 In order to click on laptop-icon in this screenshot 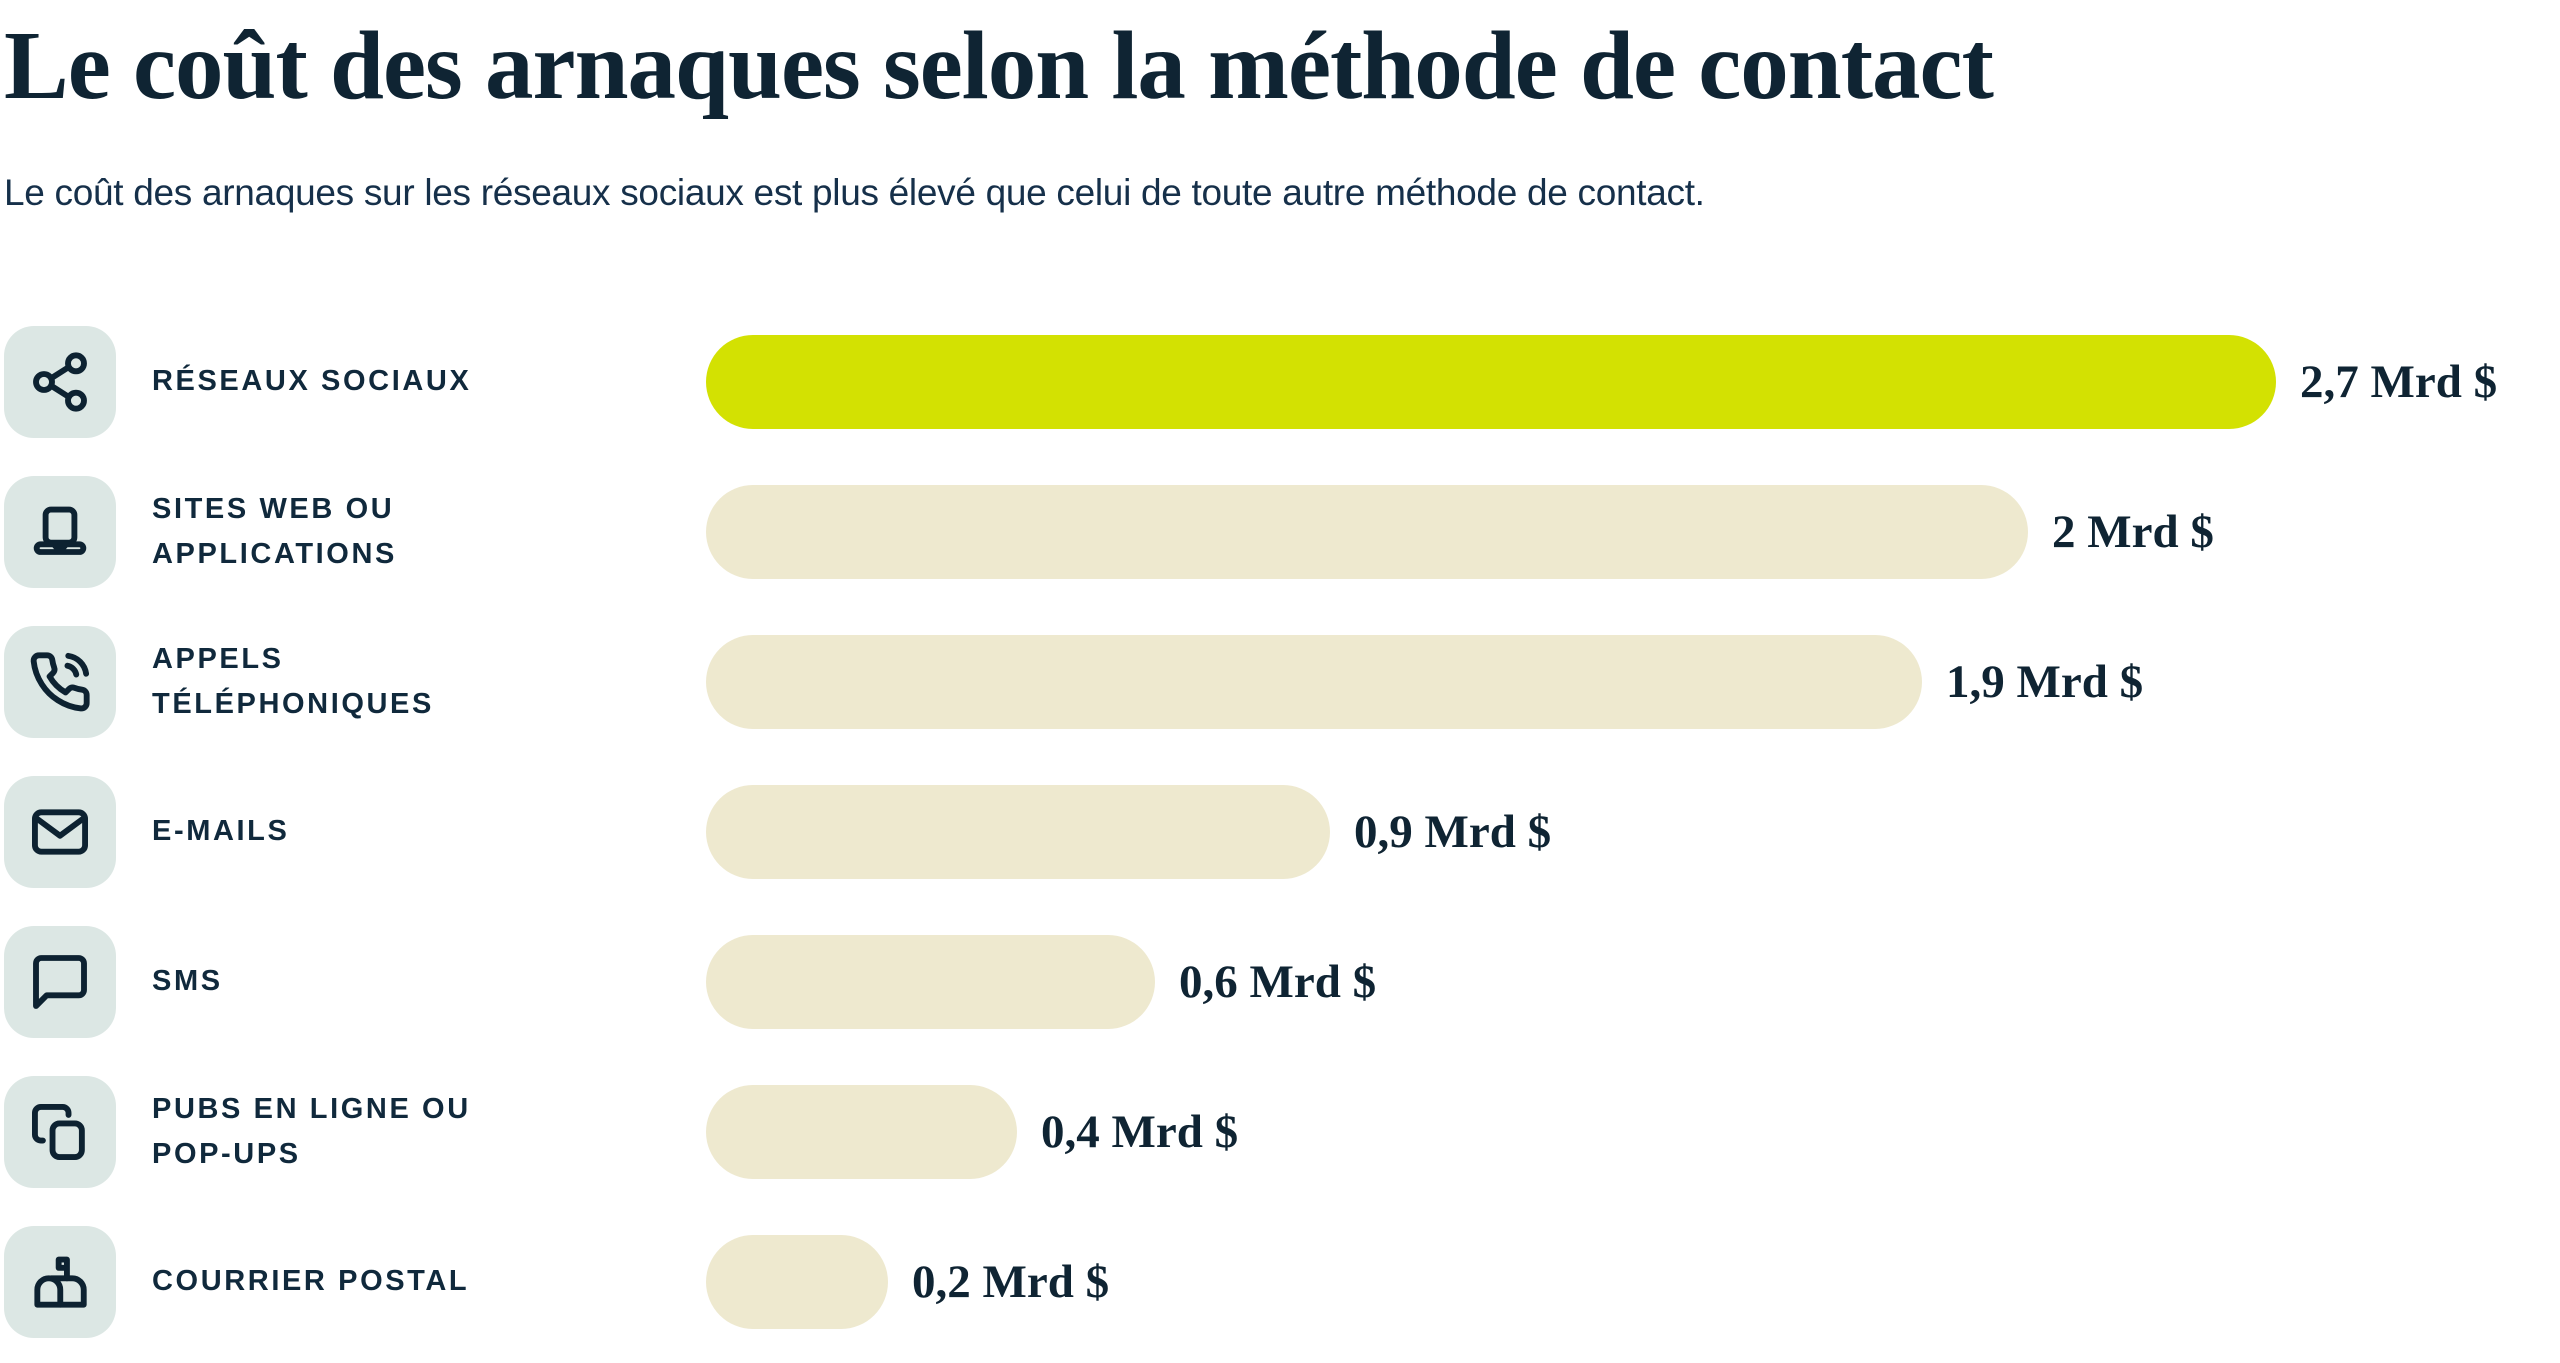, I will do `click(60, 530)`.